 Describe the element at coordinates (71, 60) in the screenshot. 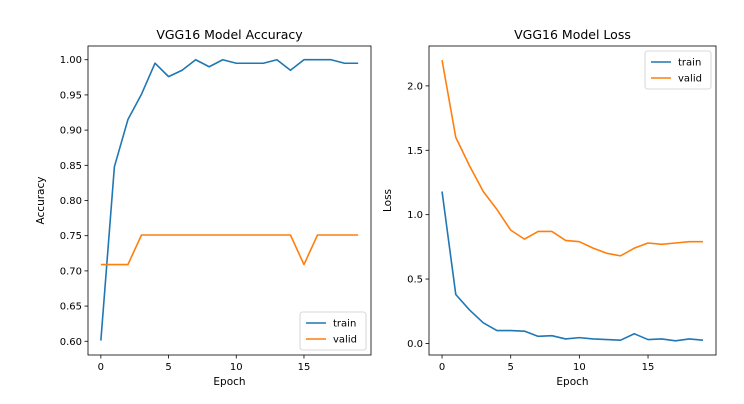

I see `y-tick-label: 1.00` at that location.